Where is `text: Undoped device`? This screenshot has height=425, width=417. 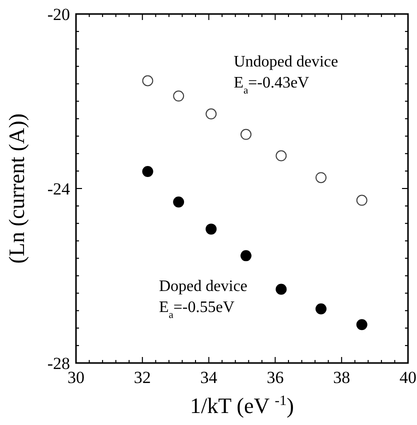
text: Undoped device is located at coordinates (286, 61).